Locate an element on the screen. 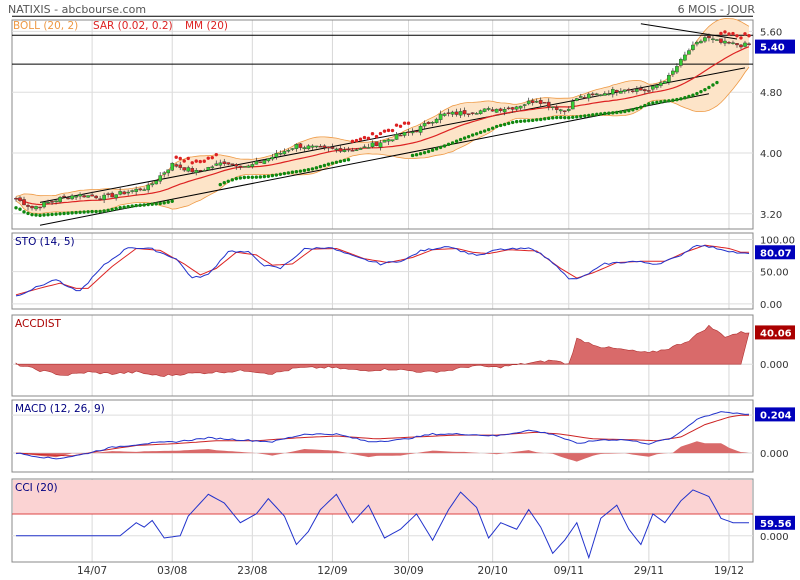 The height and width of the screenshot is (580, 800). accdist-title: ACCDIST is located at coordinates (38, 324).